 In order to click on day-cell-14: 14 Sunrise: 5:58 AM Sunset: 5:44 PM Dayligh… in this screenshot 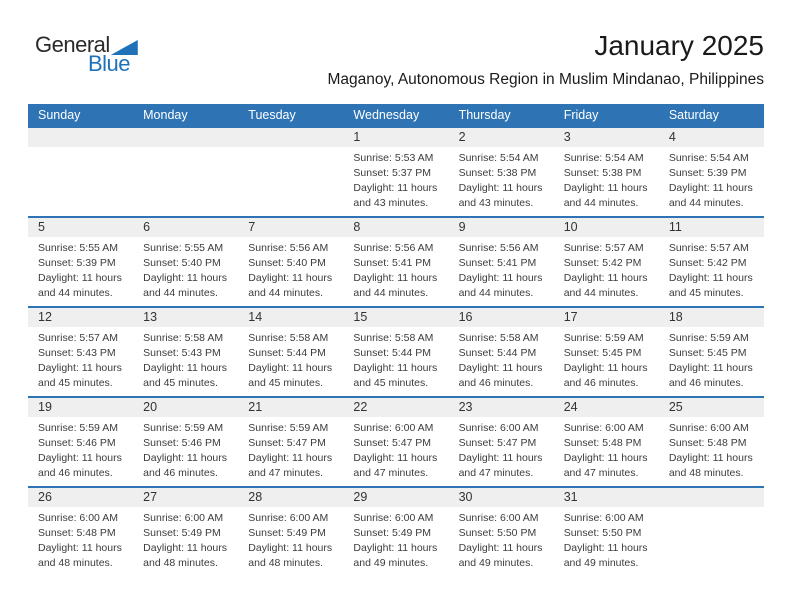, I will do `click(291, 352)`.